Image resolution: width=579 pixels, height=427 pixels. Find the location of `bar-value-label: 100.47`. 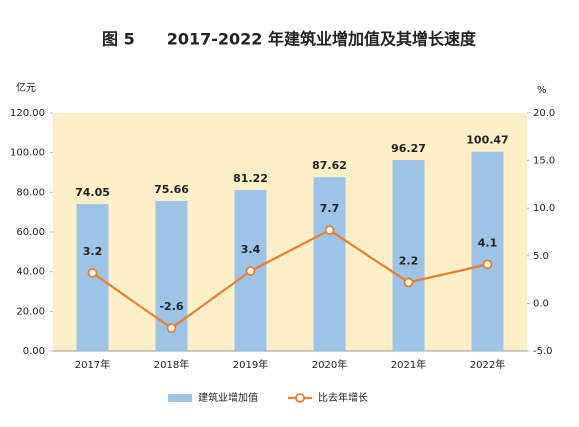

bar-value-label: 100.47 is located at coordinates (487, 140).